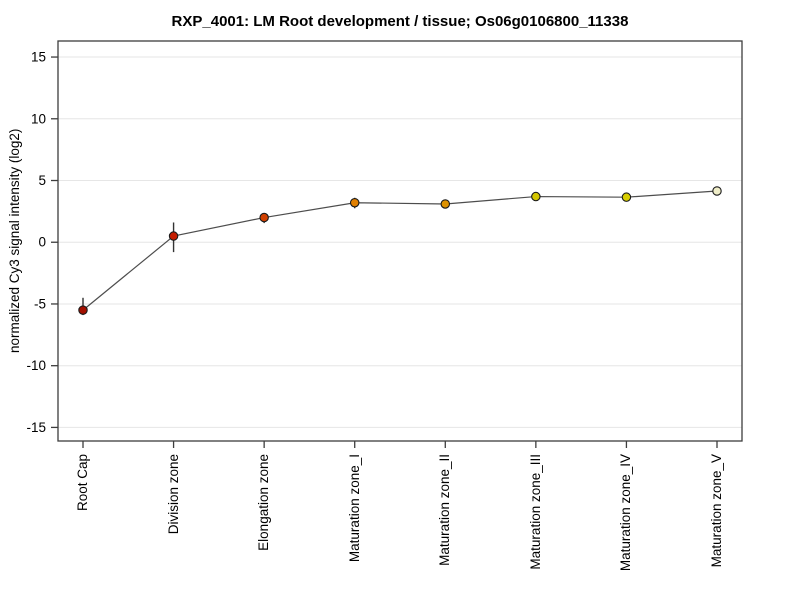 The width and height of the screenshot is (800, 600). Describe the element at coordinates (38, 57) in the screenshot. I see `y-tick-label: 15` at that location.